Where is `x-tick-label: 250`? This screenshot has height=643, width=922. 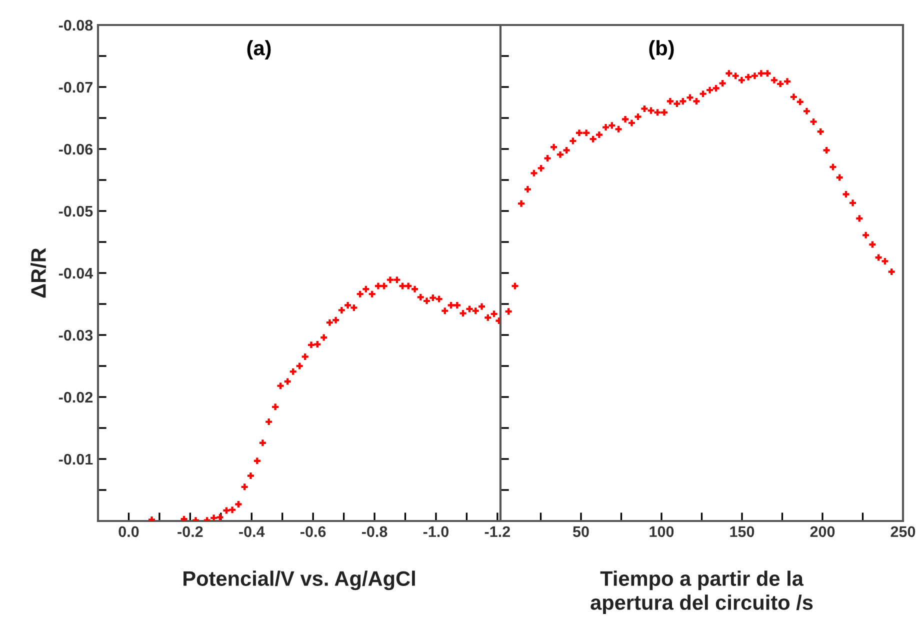 x-tick-label: 250 is located at coordinates (903, 532).